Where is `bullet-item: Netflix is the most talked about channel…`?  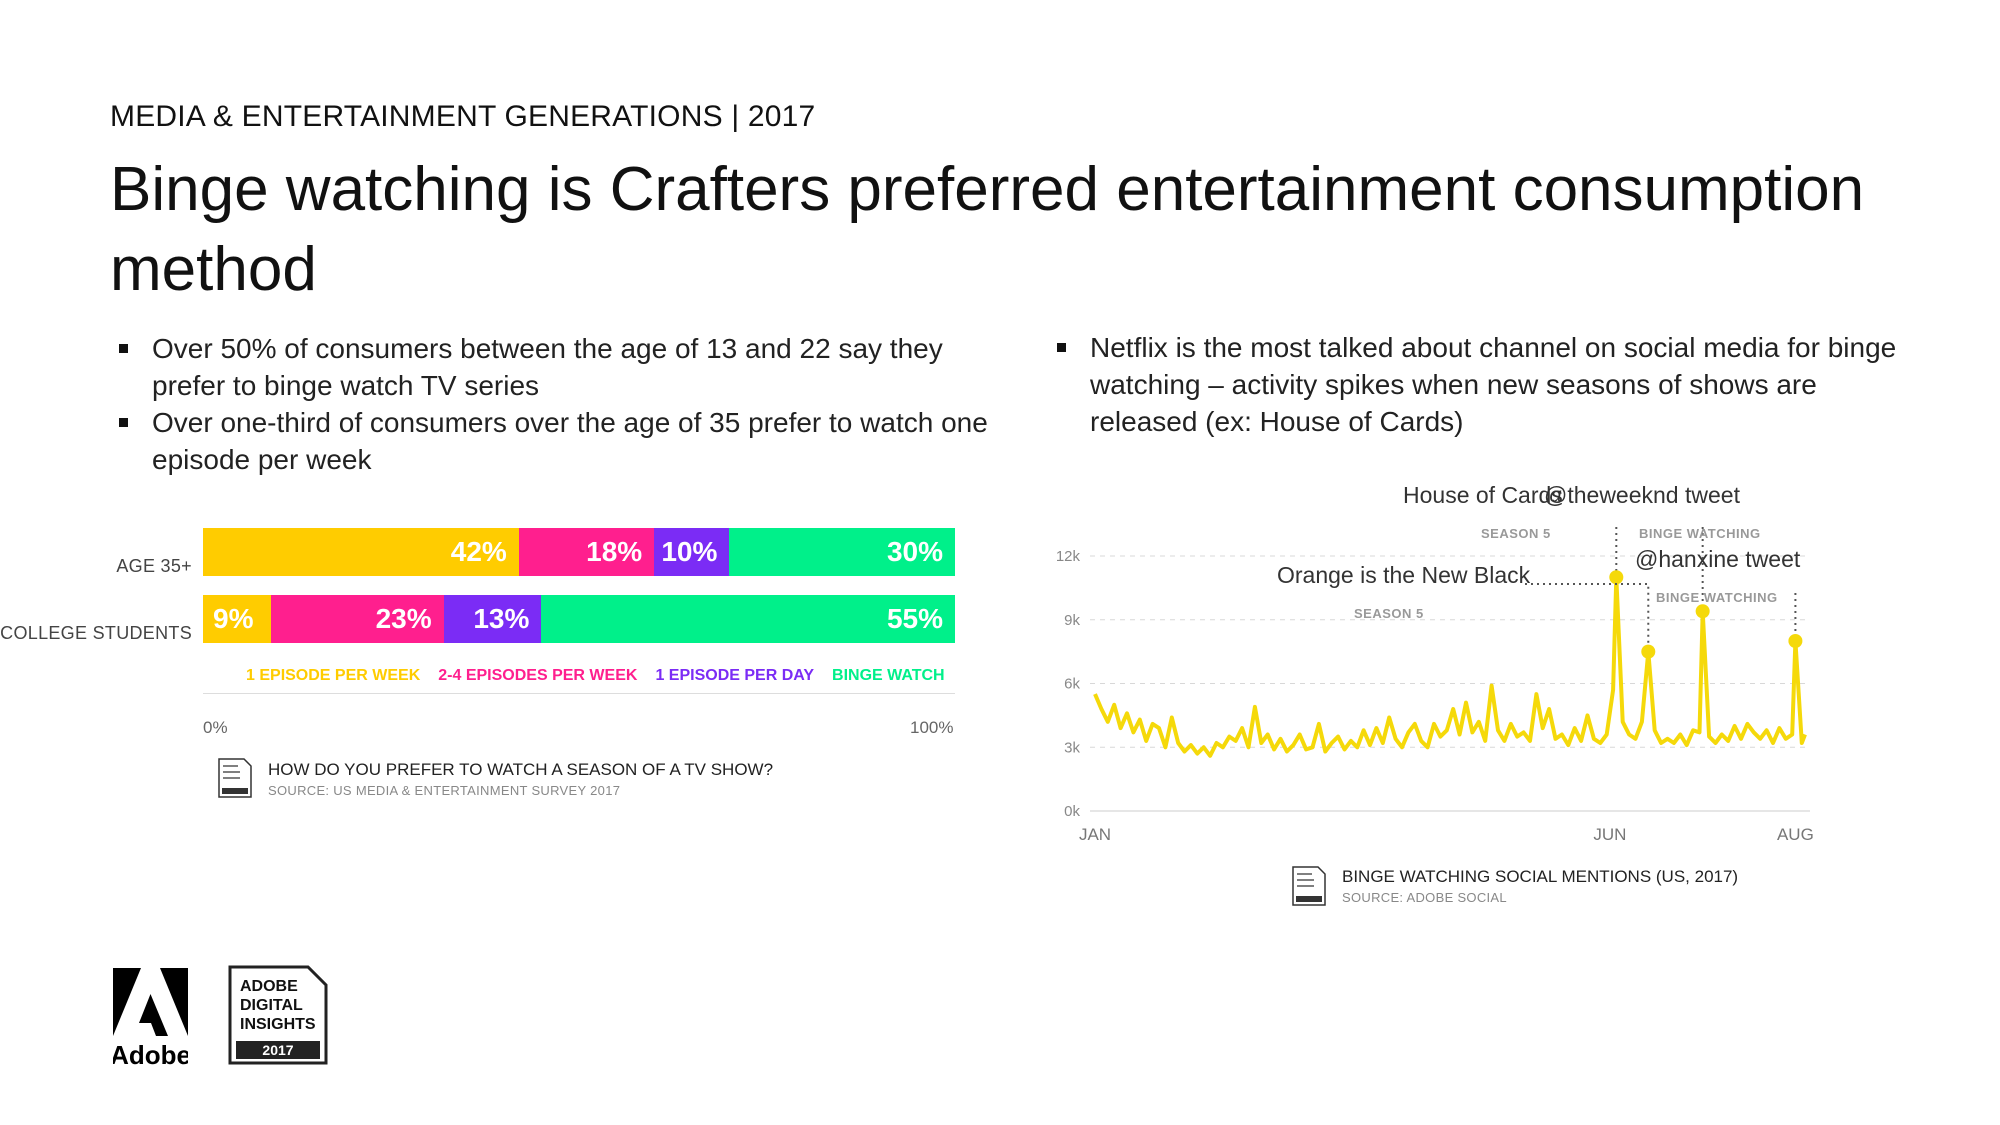 bullet-item: Netflix is the most talked about channel… is located at coordinates (1490, 384).